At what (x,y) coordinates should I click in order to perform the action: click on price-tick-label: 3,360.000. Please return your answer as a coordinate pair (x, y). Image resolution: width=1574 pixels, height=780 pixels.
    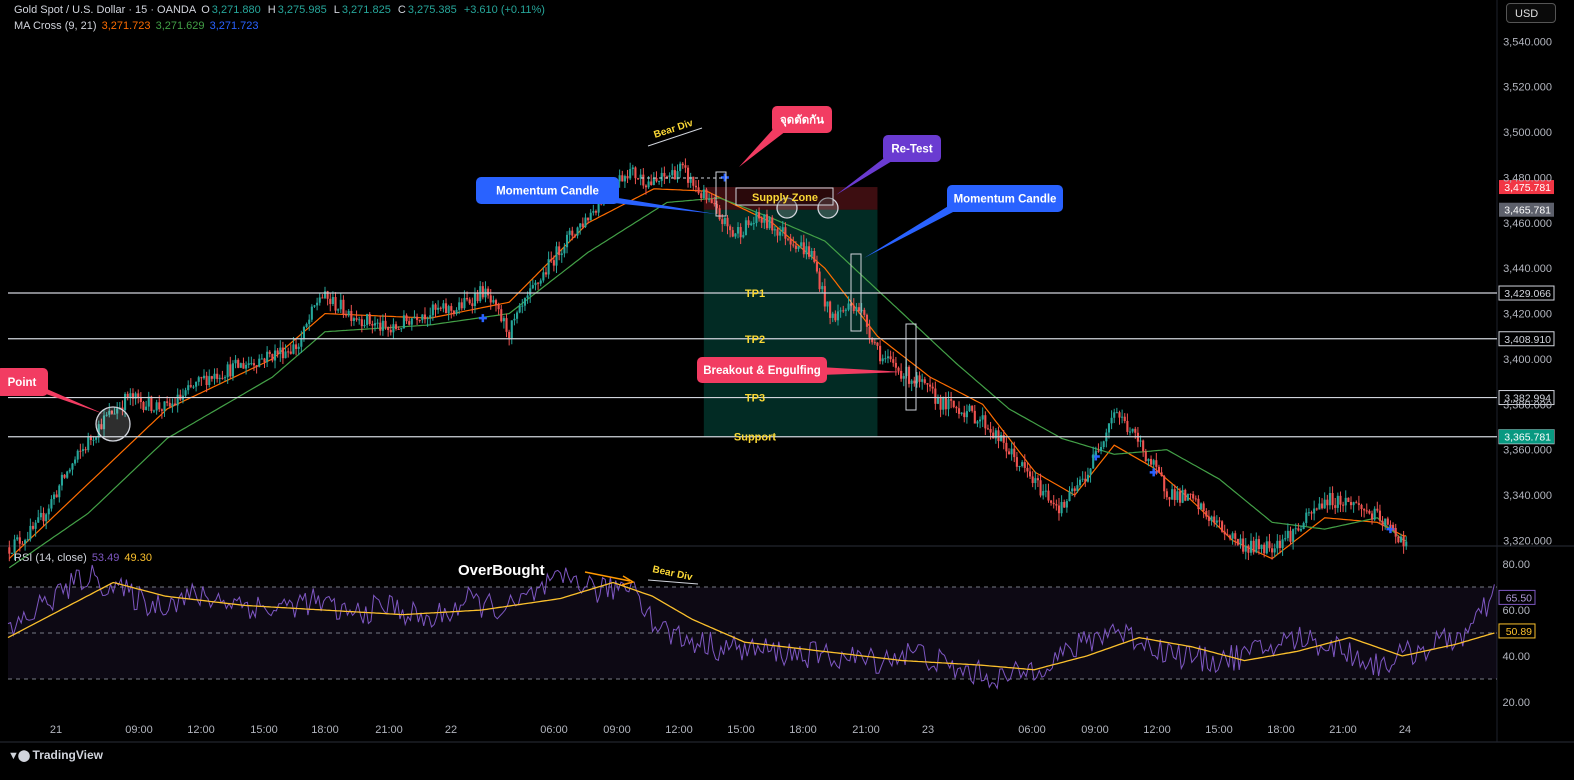
    Looking at the image, I should click on (1527, 451).